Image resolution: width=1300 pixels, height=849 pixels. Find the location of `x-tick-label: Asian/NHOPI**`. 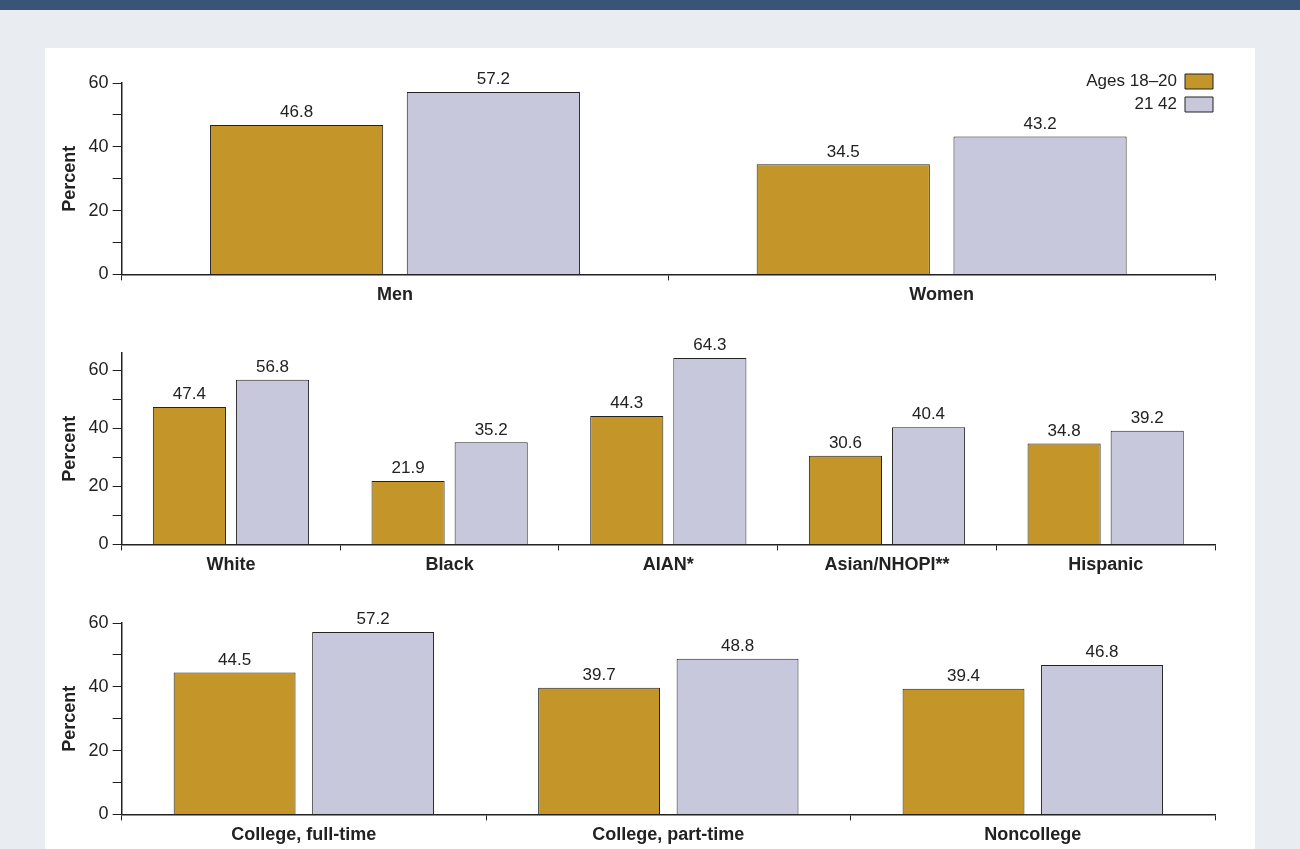

x-tick-label: Asian/NHOPI** is located at coordinates (887, 564).